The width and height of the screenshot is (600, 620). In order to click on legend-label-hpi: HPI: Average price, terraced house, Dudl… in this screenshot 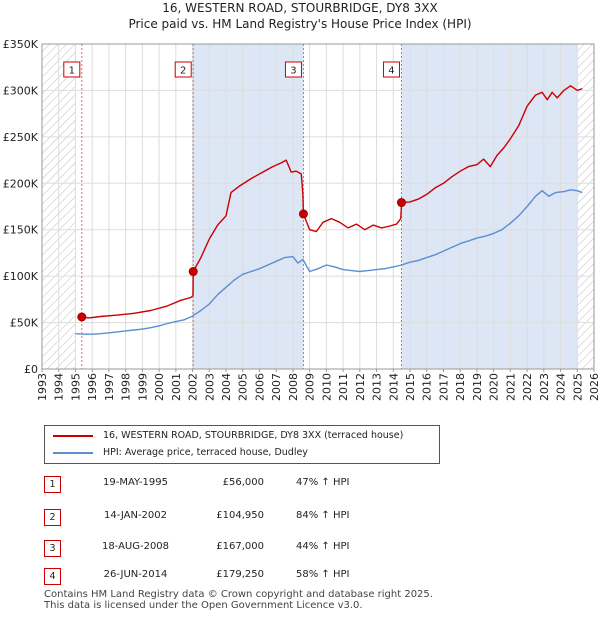, I will do `click(205, 452)`.